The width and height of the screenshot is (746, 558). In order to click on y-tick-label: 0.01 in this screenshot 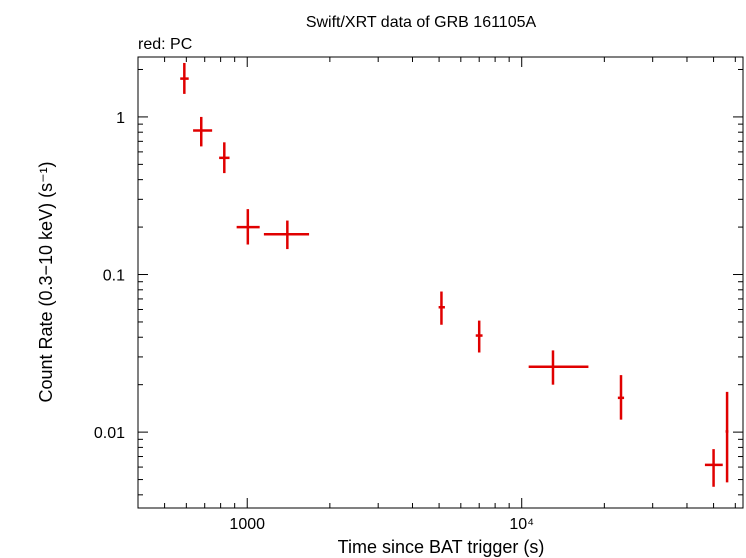, I will do `click(109, 433)`.